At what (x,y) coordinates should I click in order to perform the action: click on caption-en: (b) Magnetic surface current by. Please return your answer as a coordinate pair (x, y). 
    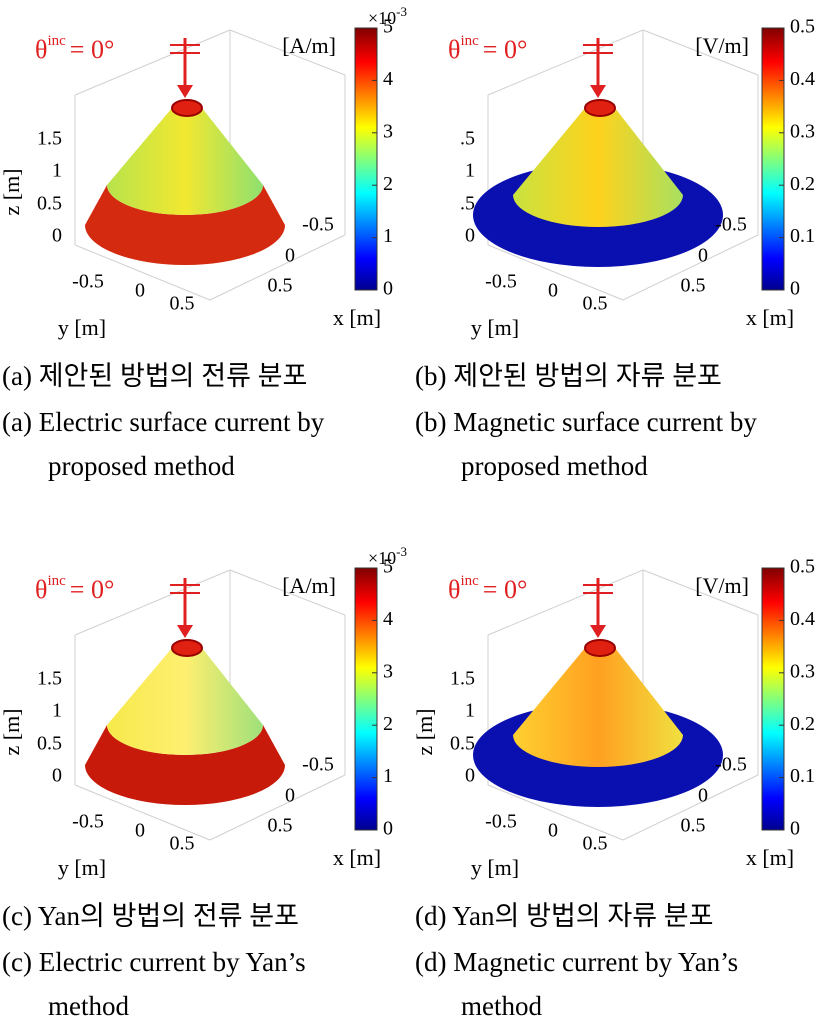
    Looking at the image, I should click on (586, 422).